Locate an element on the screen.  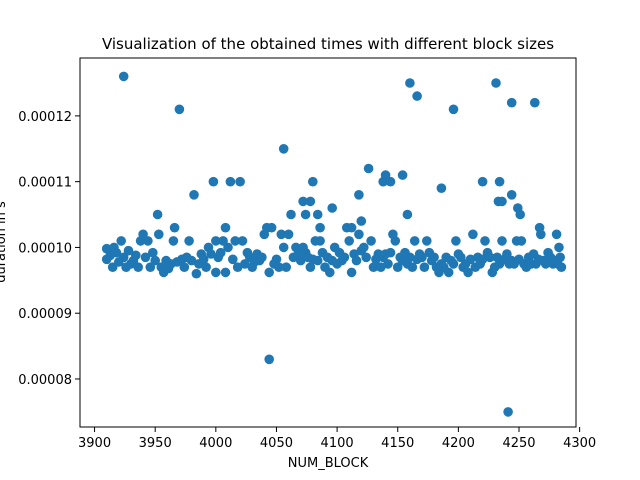
x-tick-label: 4200 is located at coordinates (458, 443).